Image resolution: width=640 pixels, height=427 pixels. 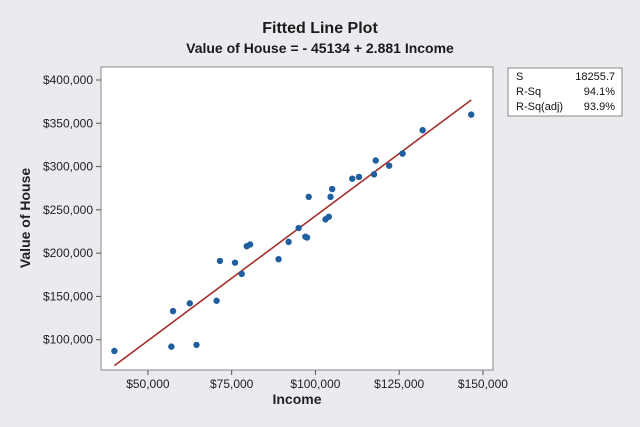 I want to click on stats-value-rsq: 94.1%, so click(x=599, y=92).